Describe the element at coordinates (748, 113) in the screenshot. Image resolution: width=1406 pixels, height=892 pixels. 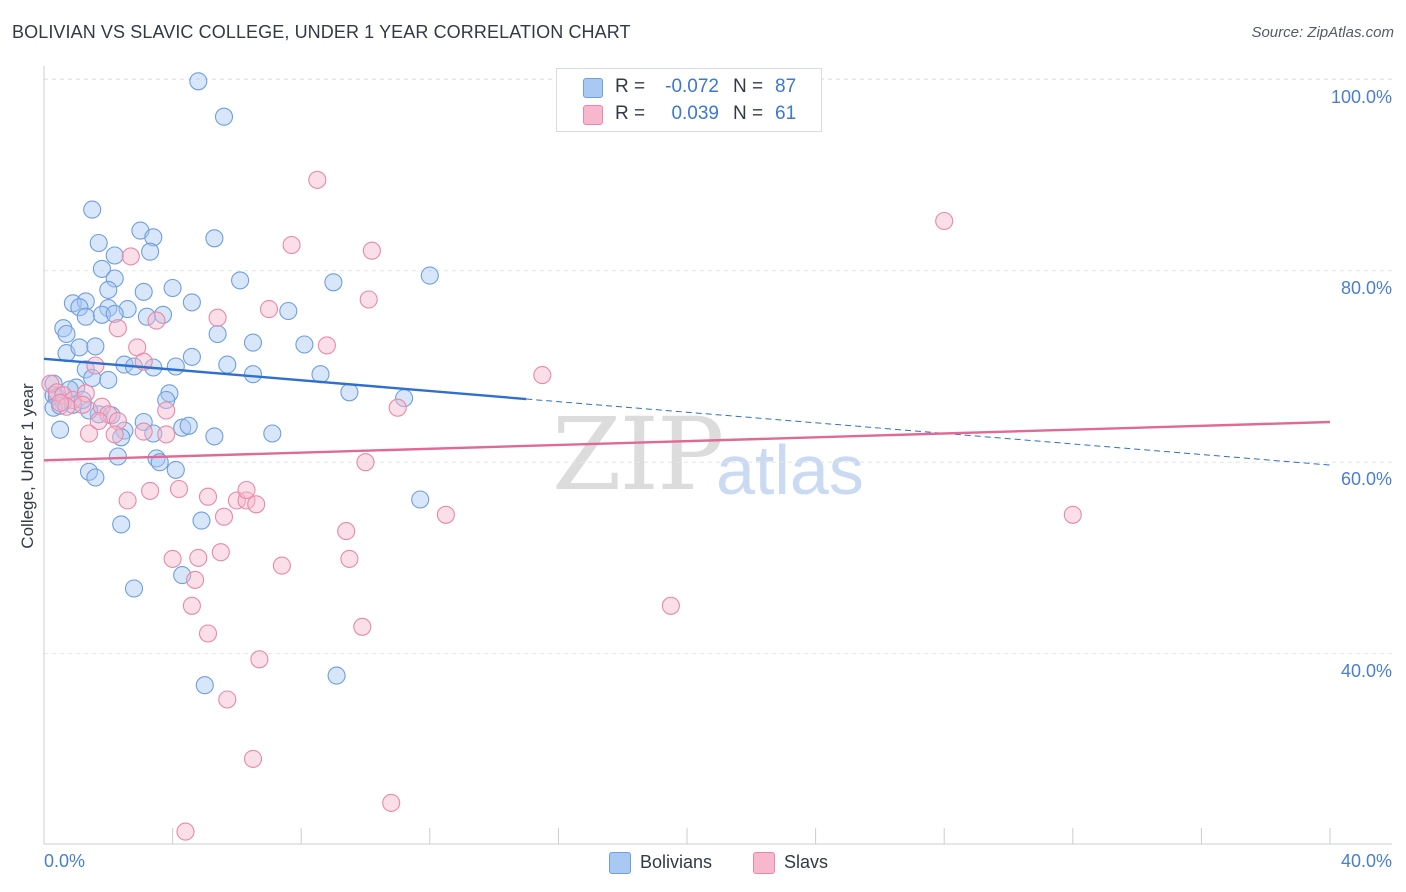
I see `legend-n-label: N =` at that location.